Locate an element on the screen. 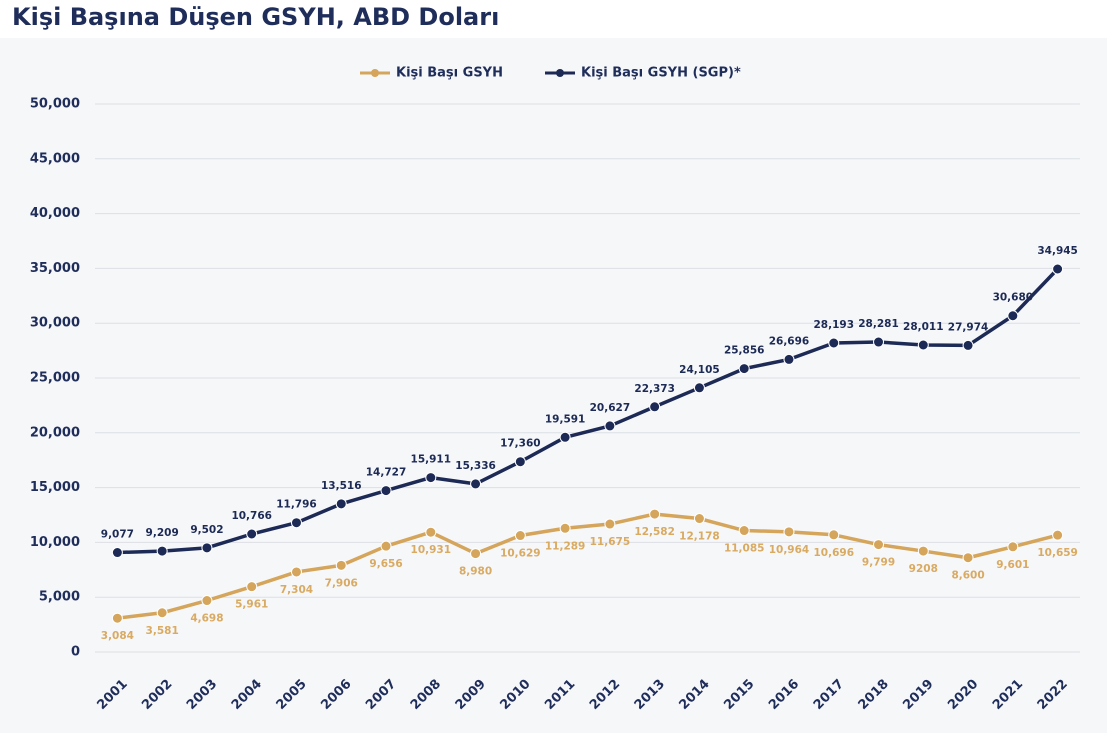 This screenshot has height=733, width=1107. y-tick-label: 25,000 is located at coordinates (55, 378).